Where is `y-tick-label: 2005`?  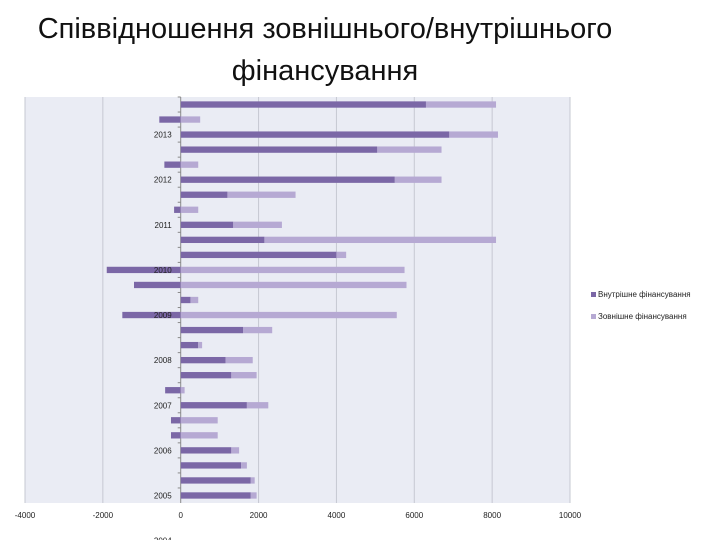 y-tick-label: 2005 is located at coordinates (163, 495).